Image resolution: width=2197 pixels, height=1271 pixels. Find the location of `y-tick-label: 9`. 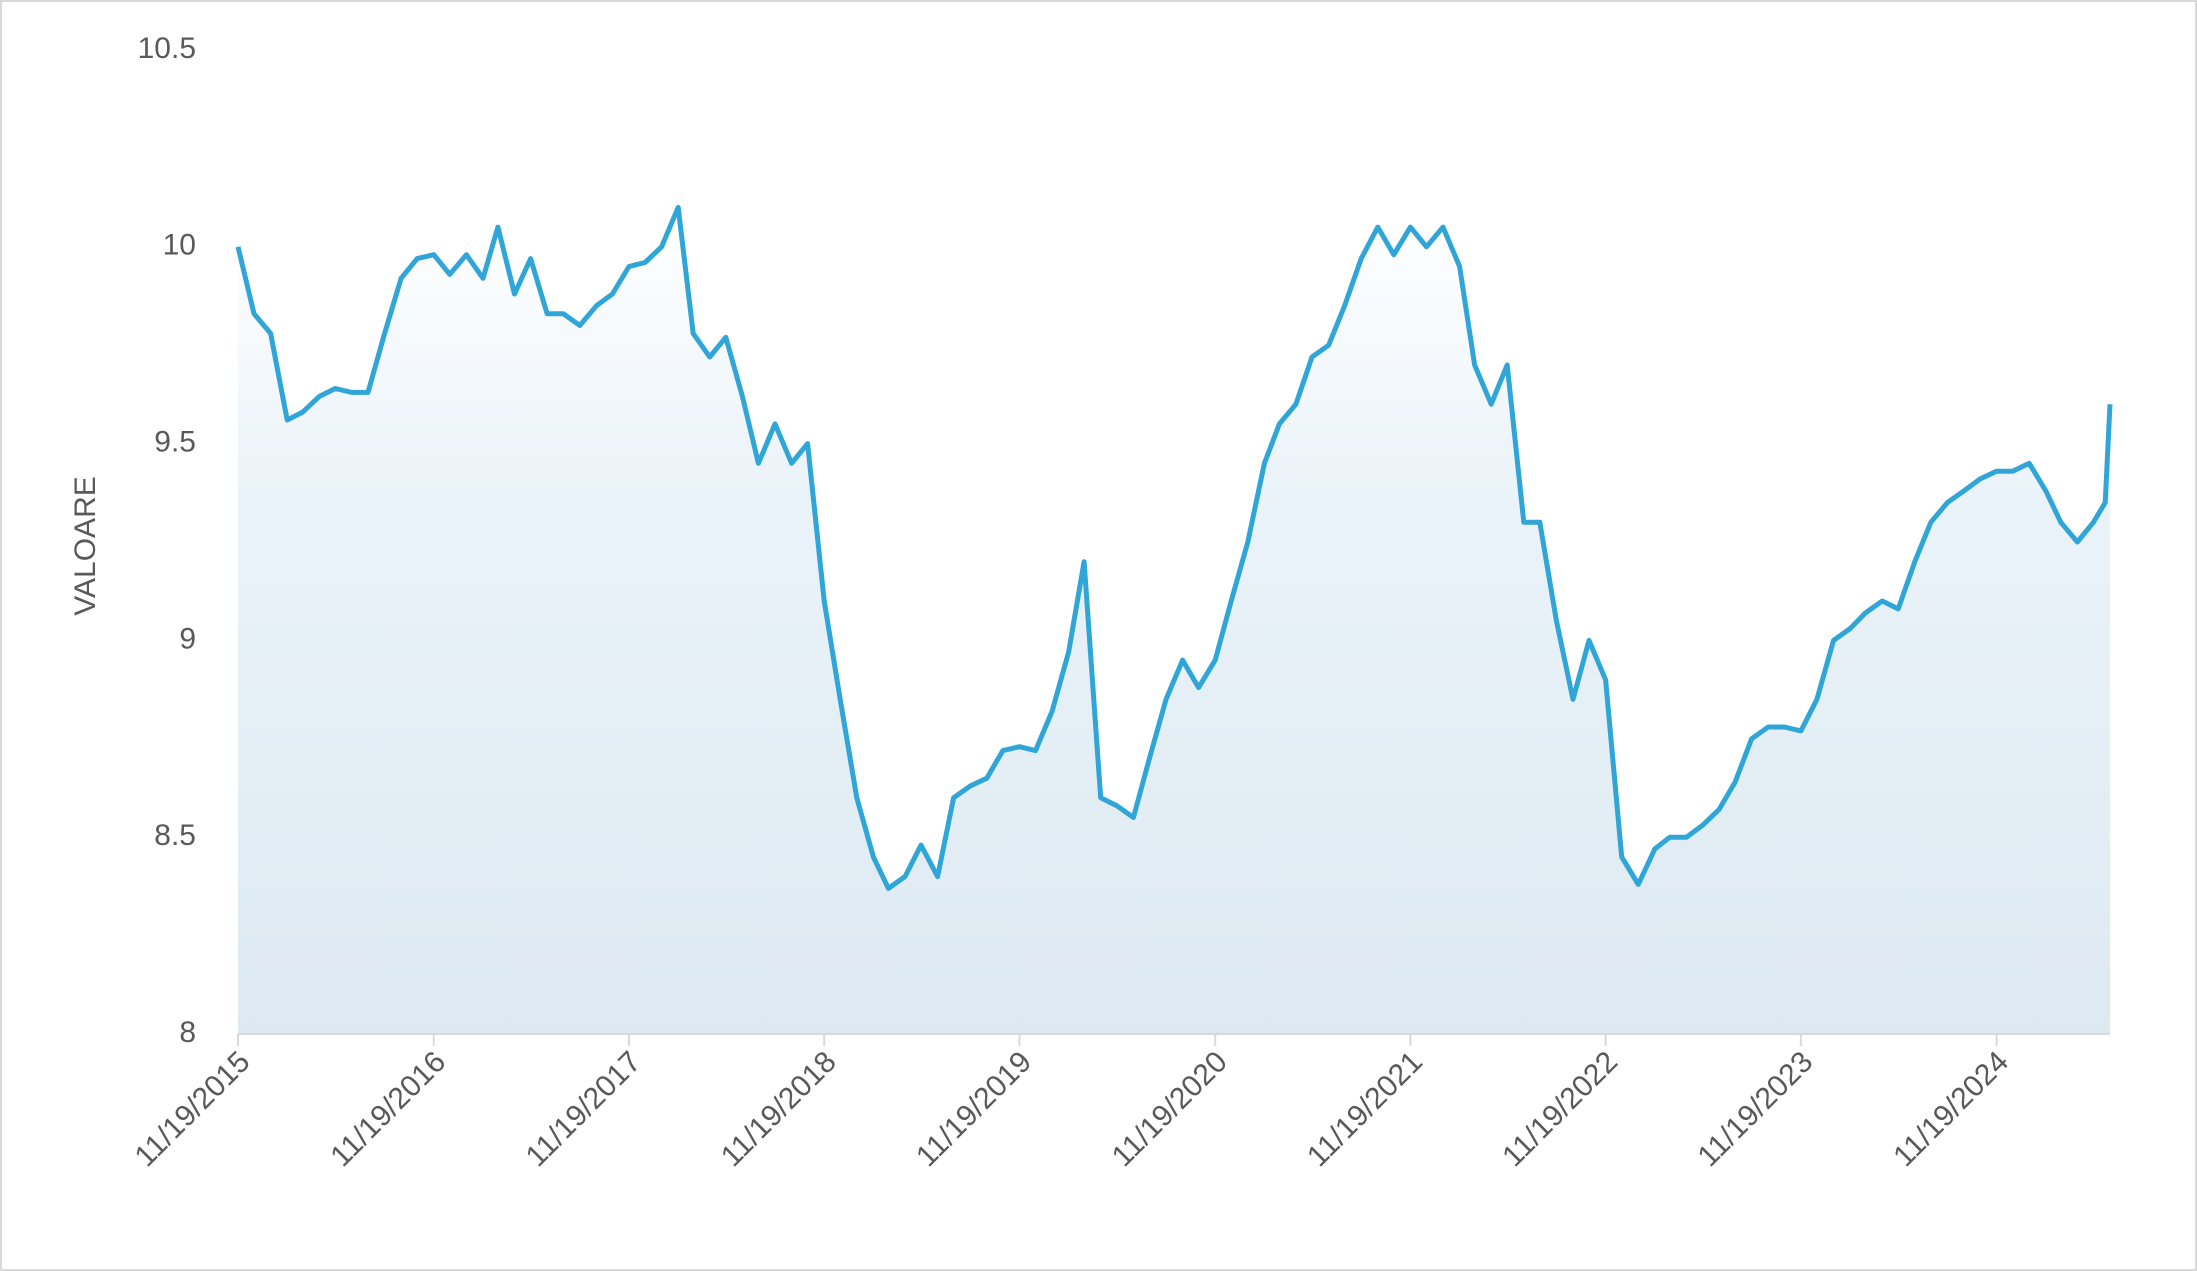

y-tick-label: 9 is located at coordinates (187, 638).